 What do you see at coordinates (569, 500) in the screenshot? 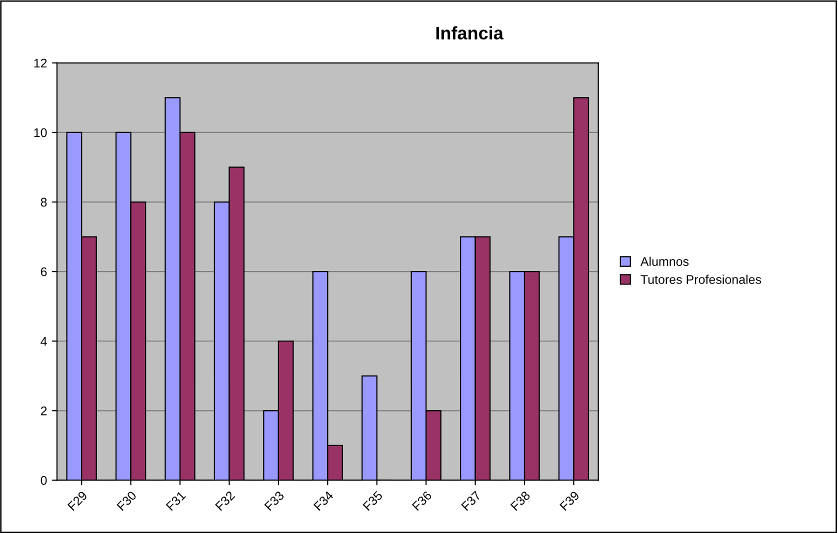
I see `x-tick-label: F39` at bounding box center [569, 500].